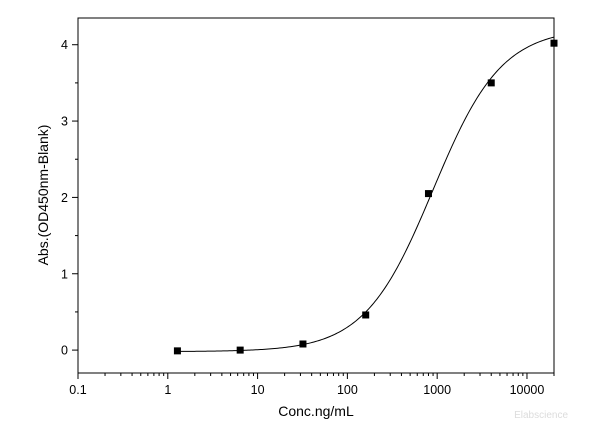 This screenshot has height=440, width=590. What do you see at coordinates (64, 45) in the screenshot?
I see `y-tick-label: 4` at bounding box center [64, 45].